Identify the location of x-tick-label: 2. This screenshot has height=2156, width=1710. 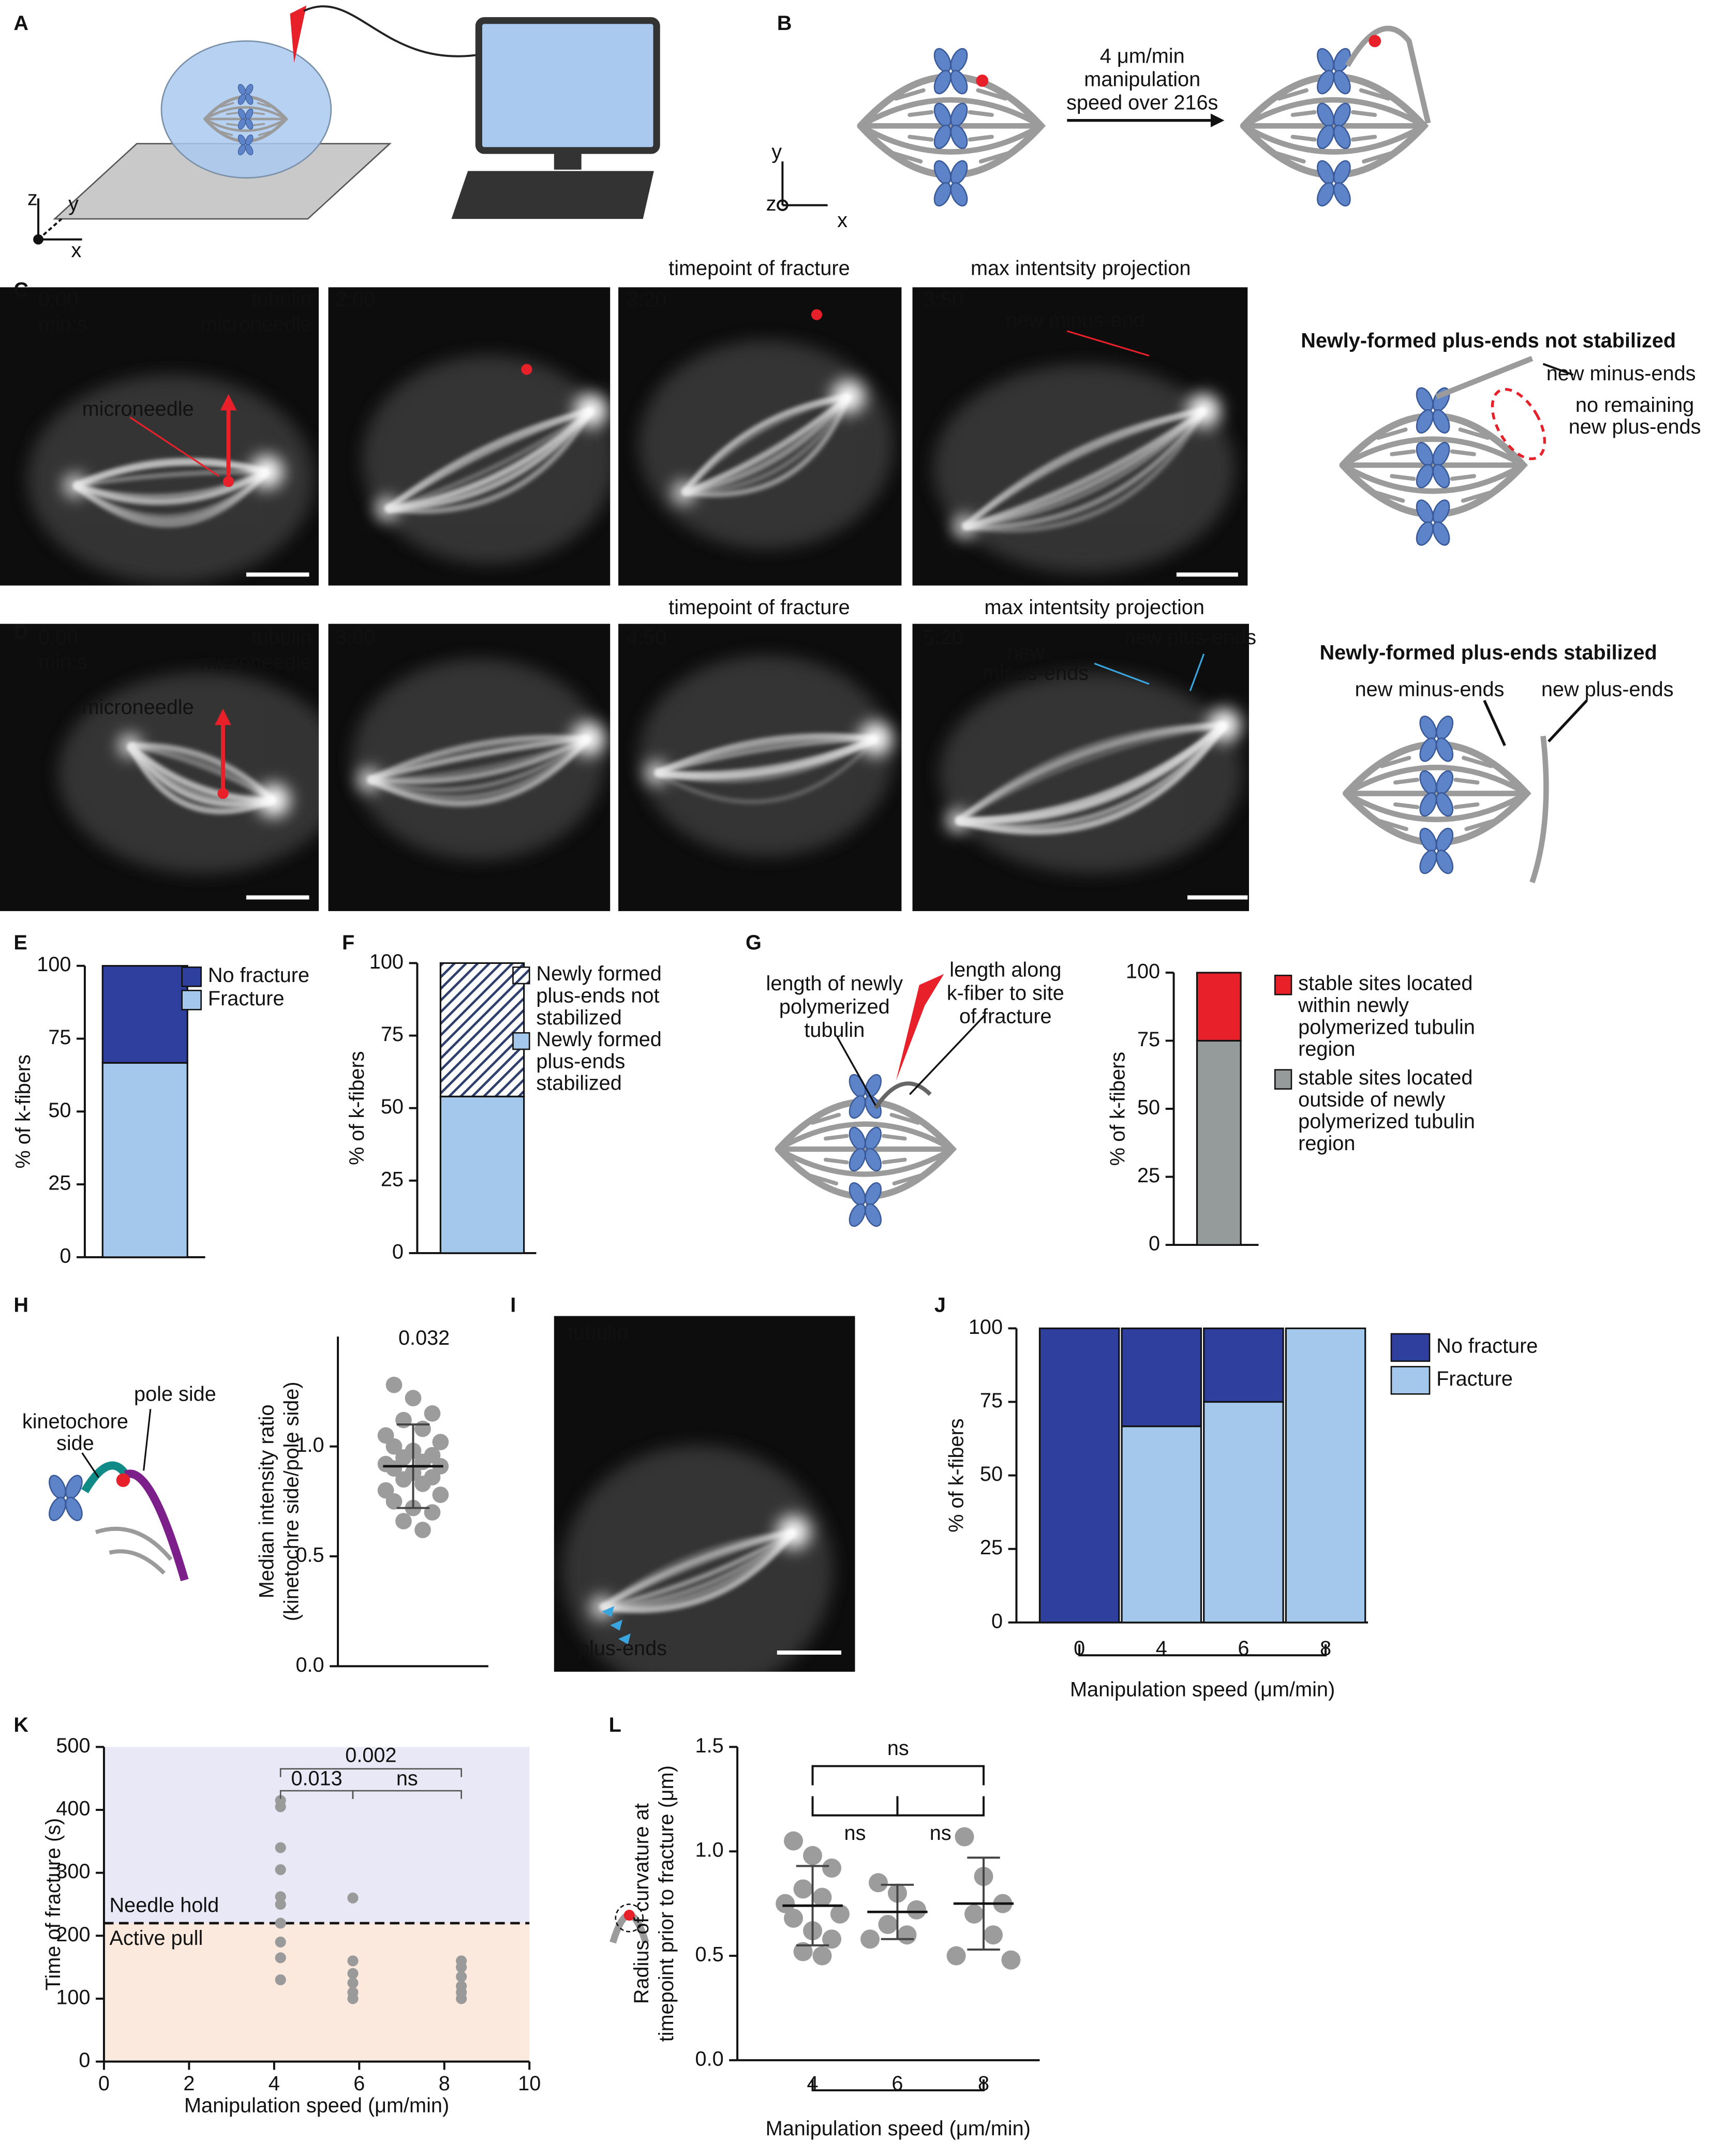
(189, 2083).